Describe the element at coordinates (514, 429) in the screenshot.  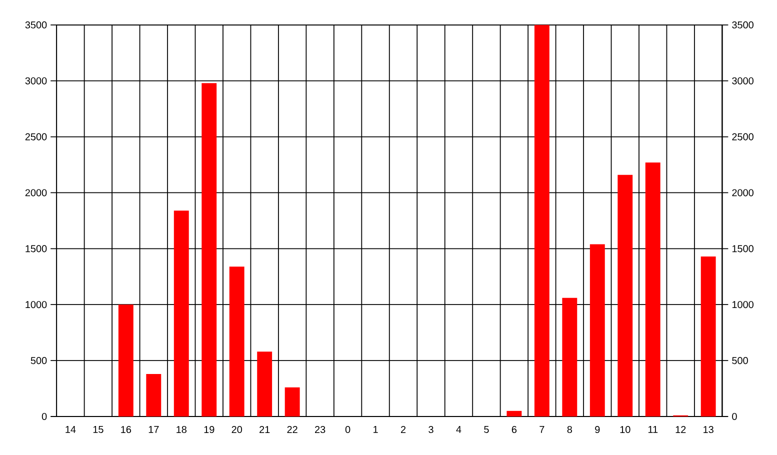
I see `x-tick-label: 6` at that location.